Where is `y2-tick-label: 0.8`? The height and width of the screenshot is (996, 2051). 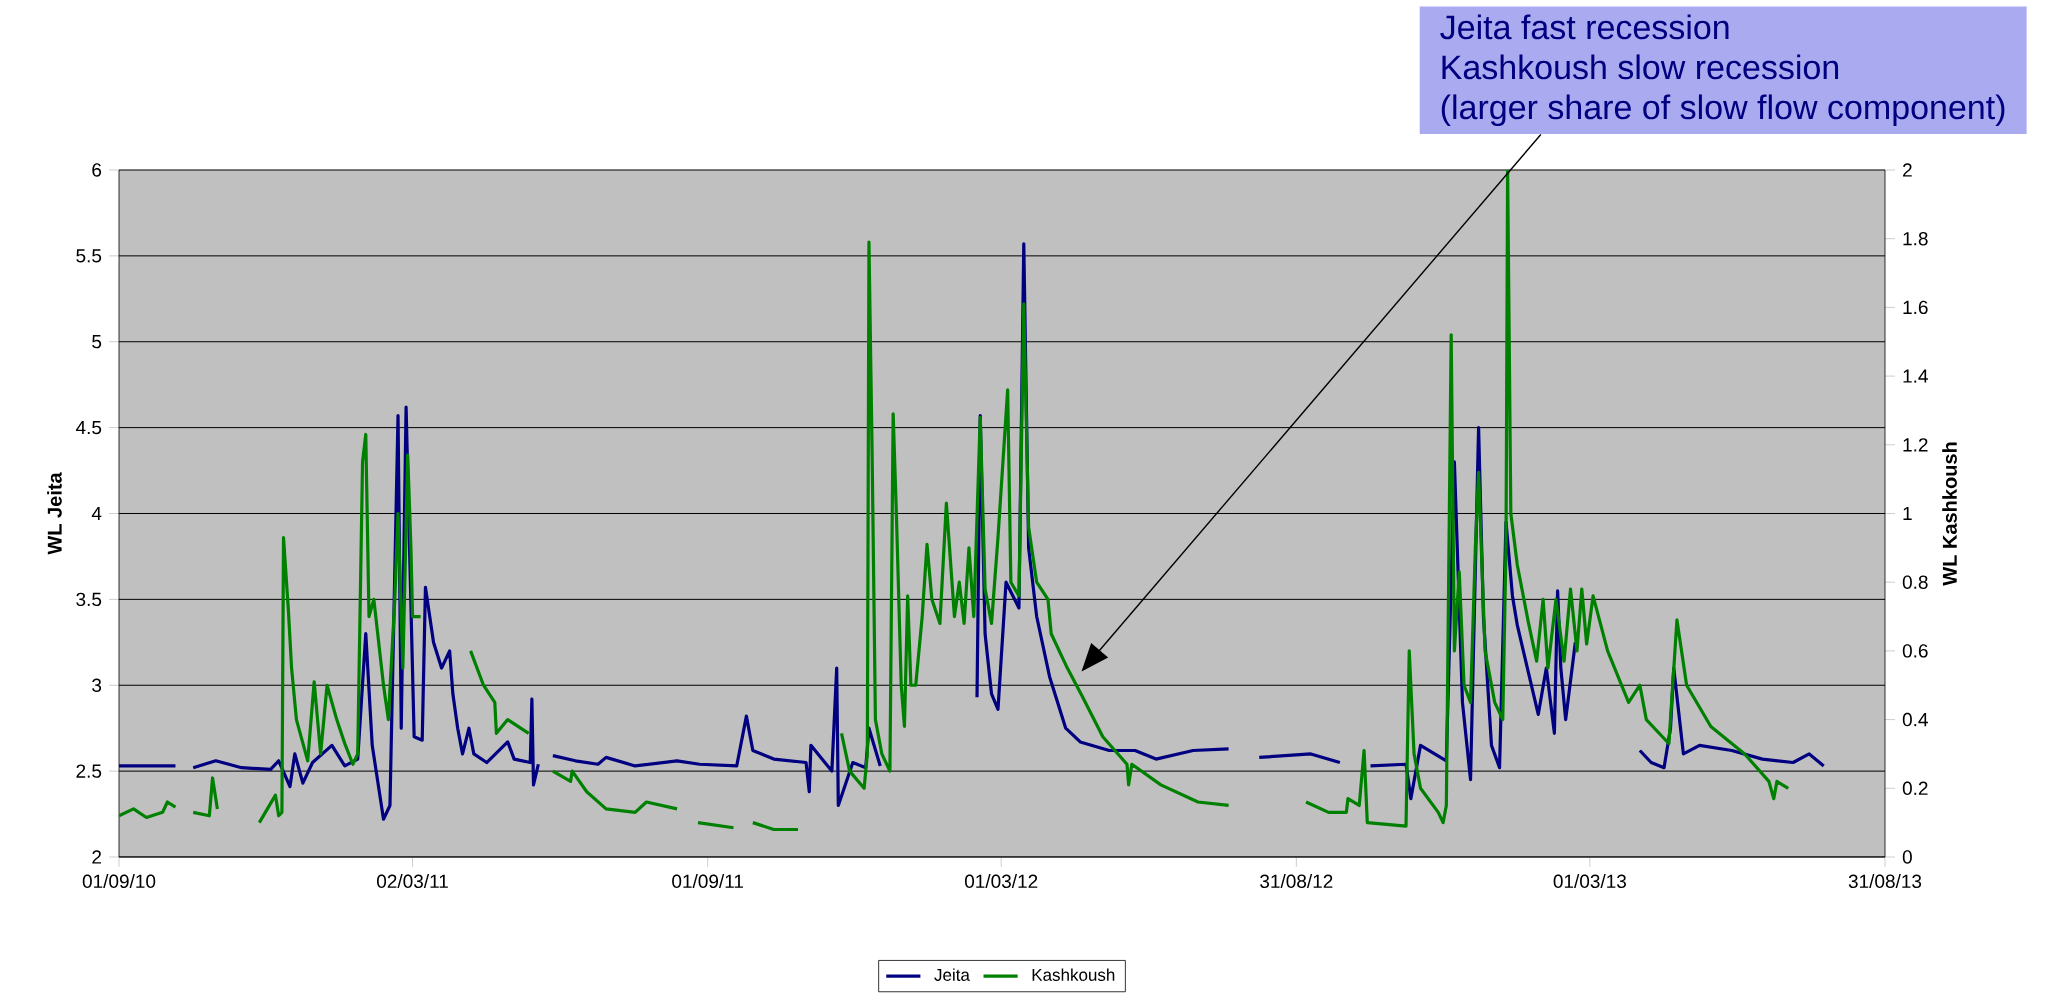 y2-tick-label: 0.8 is located at coordinates (1915, 582).